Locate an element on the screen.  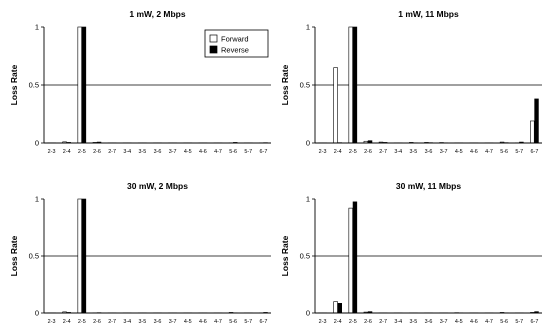
chart-legend: Forward Reverse is located at coordinates (236, 43).